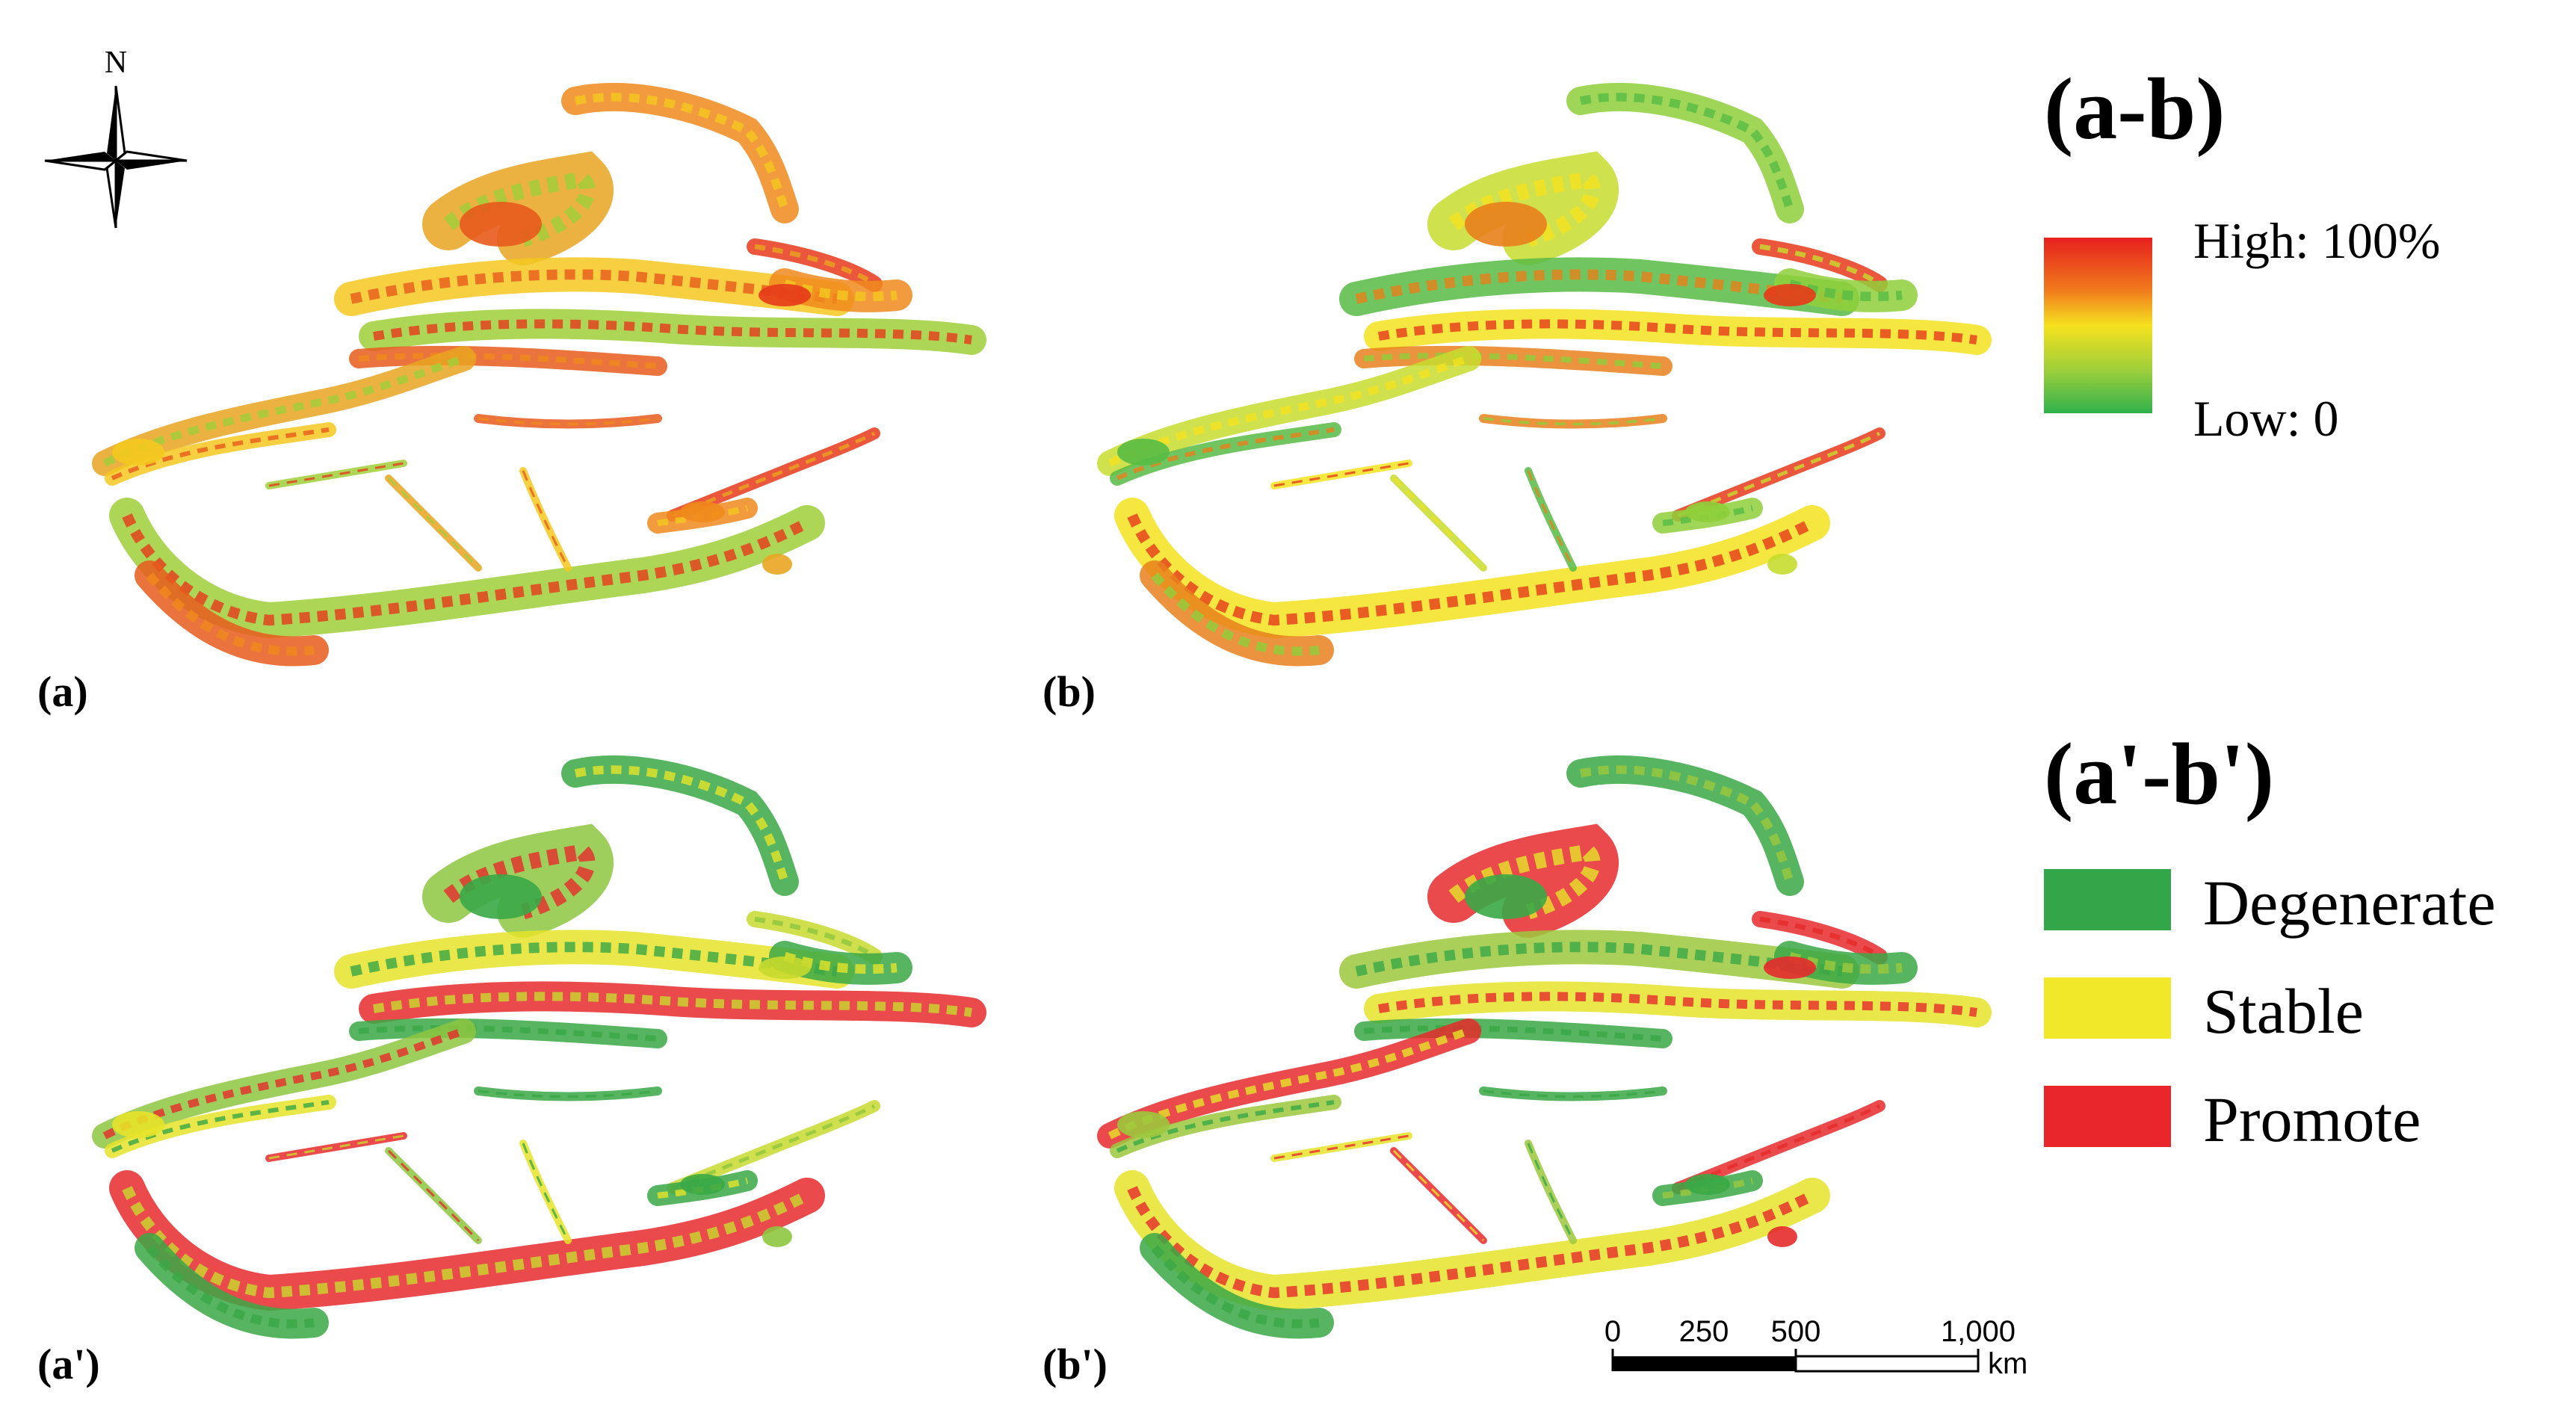  Describe the element at coordinates (1076, 1364) in the screenshot. I see `panel-label-b-prime: (b')` at that location.